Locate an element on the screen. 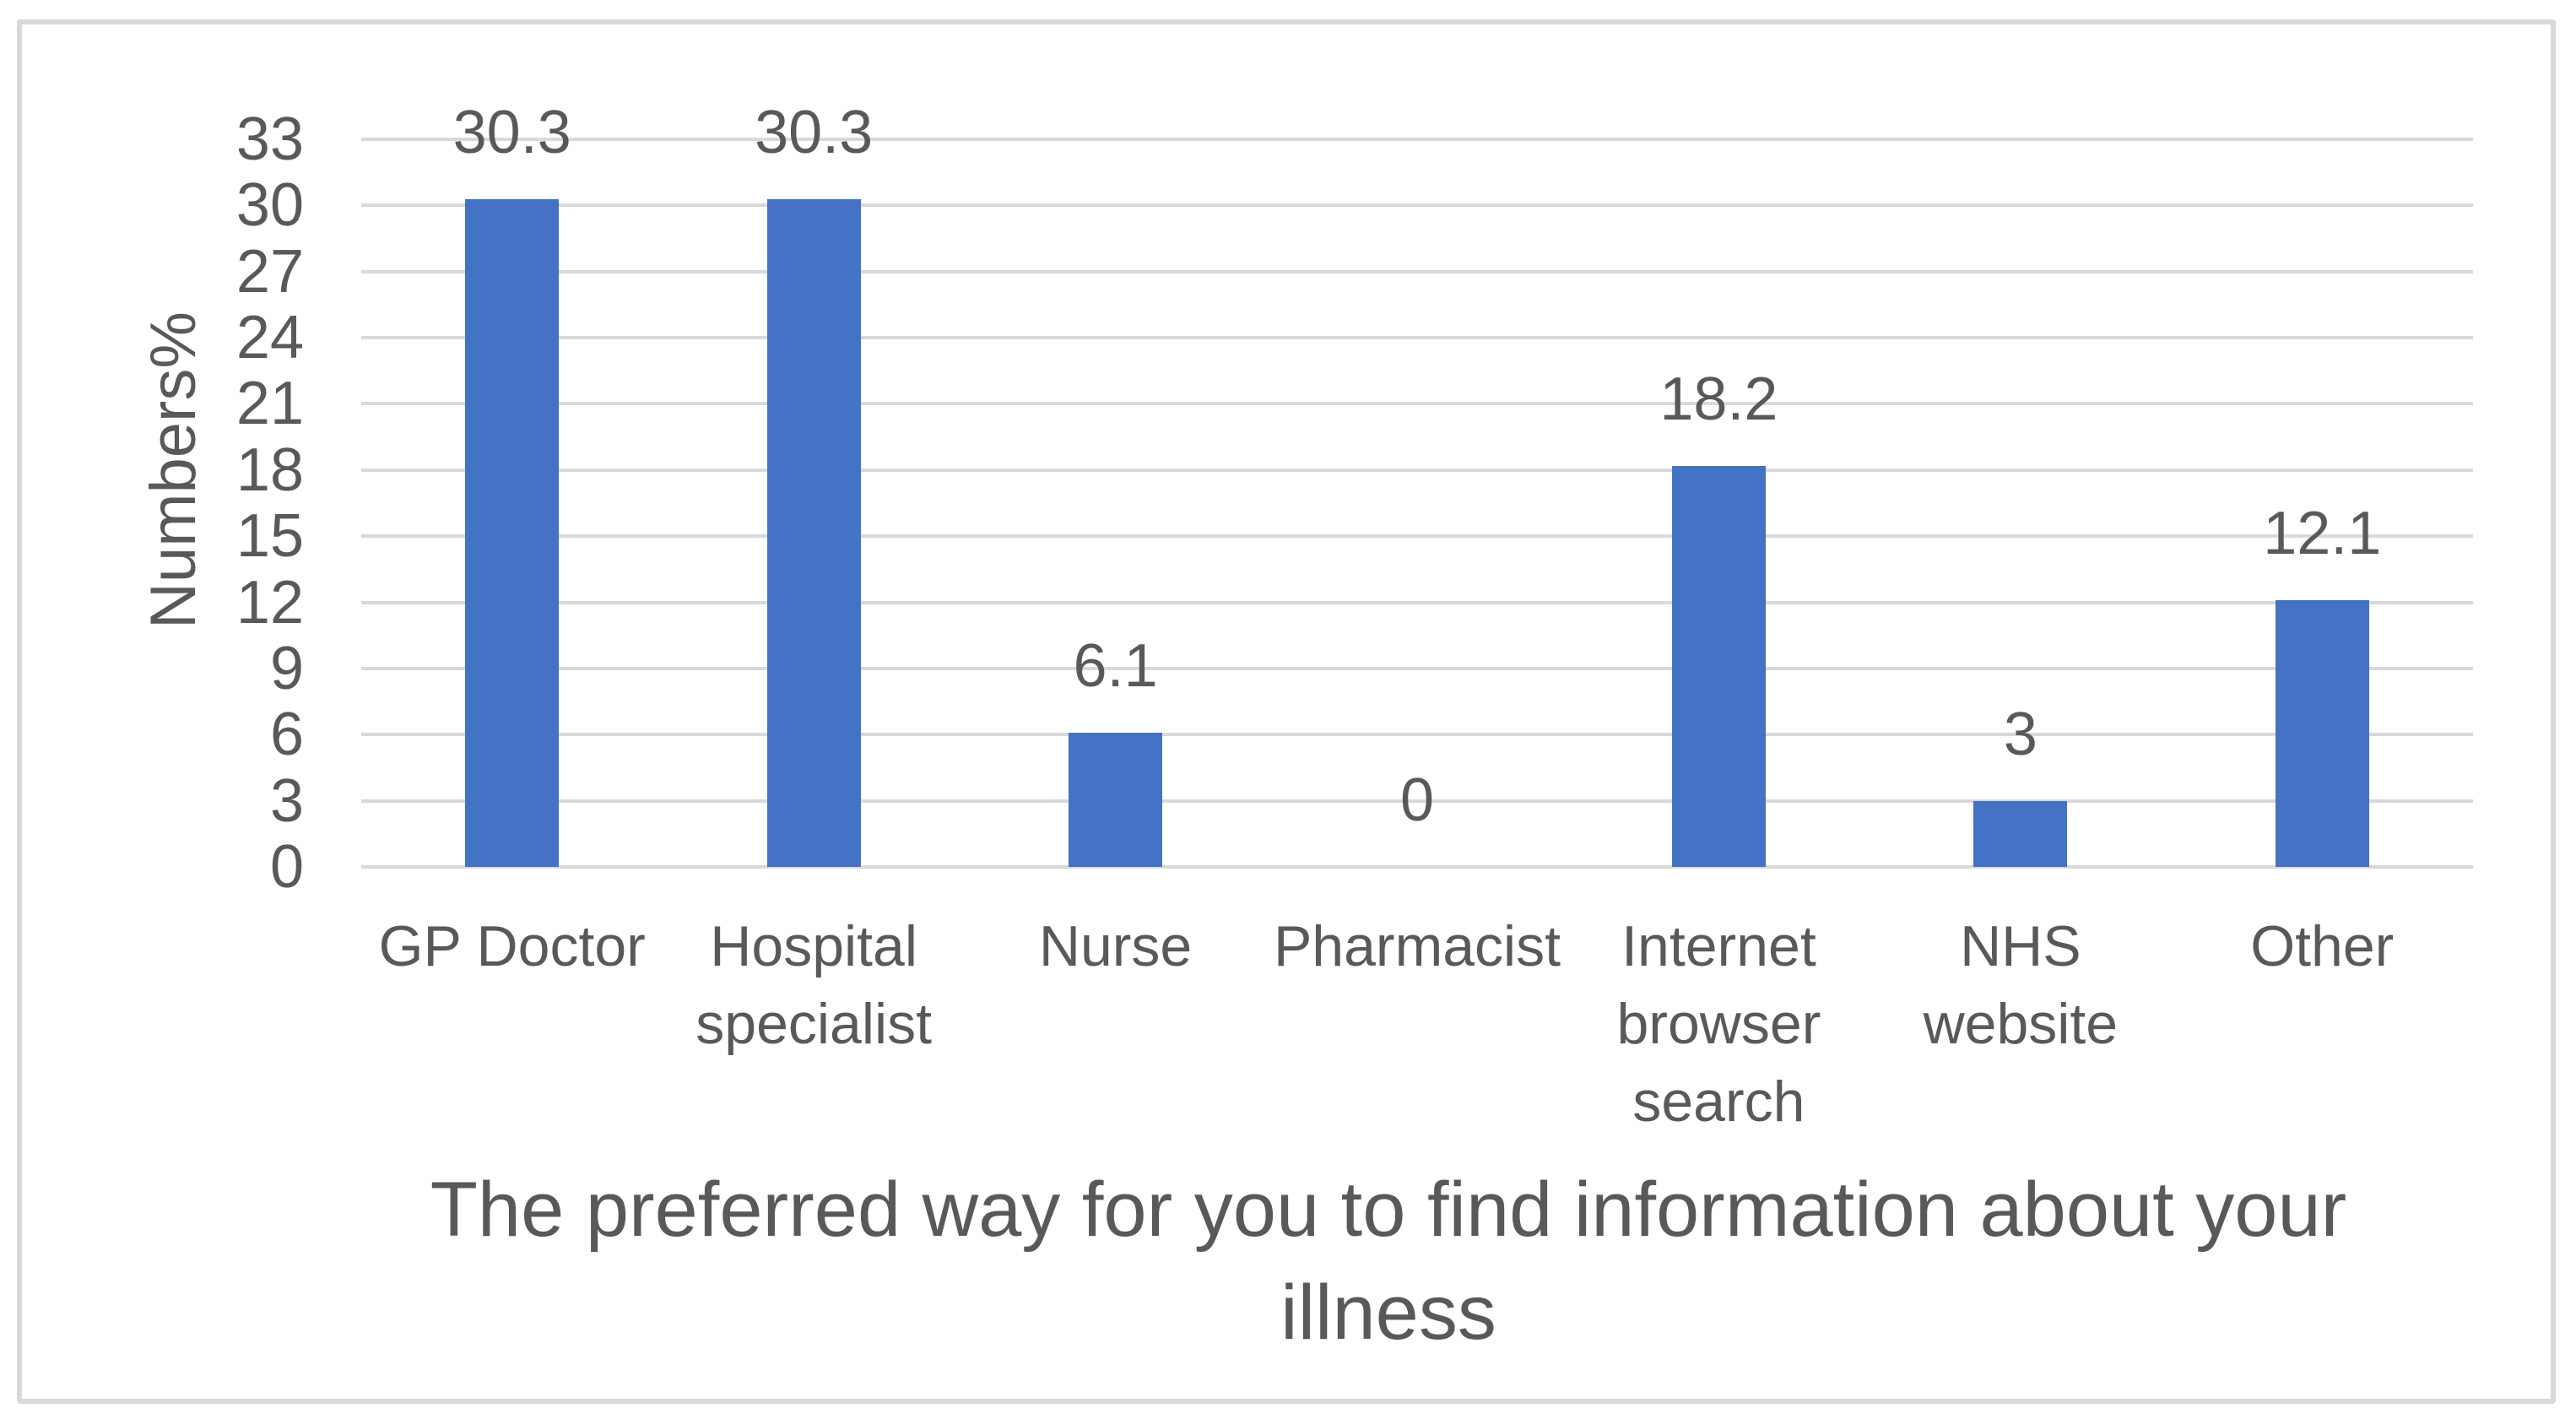  value-label-gp-doctor: 30.3 is located at coordinates (511, 132).